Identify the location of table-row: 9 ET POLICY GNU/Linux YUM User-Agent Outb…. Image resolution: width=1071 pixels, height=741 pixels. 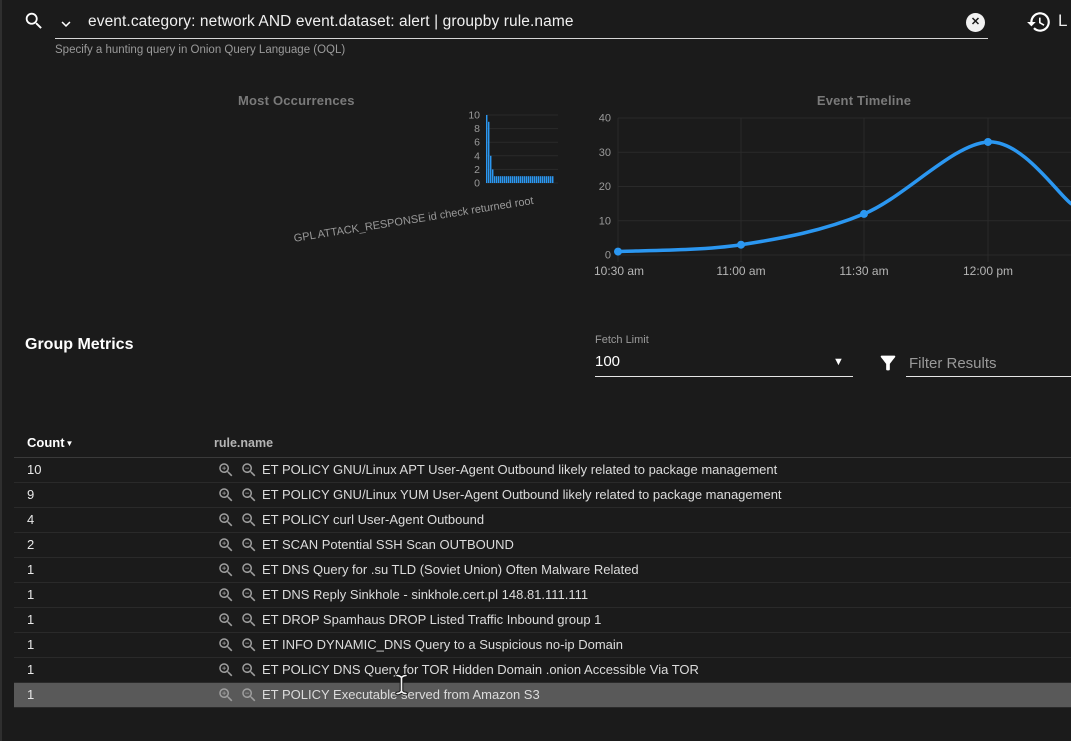
(542, 495).